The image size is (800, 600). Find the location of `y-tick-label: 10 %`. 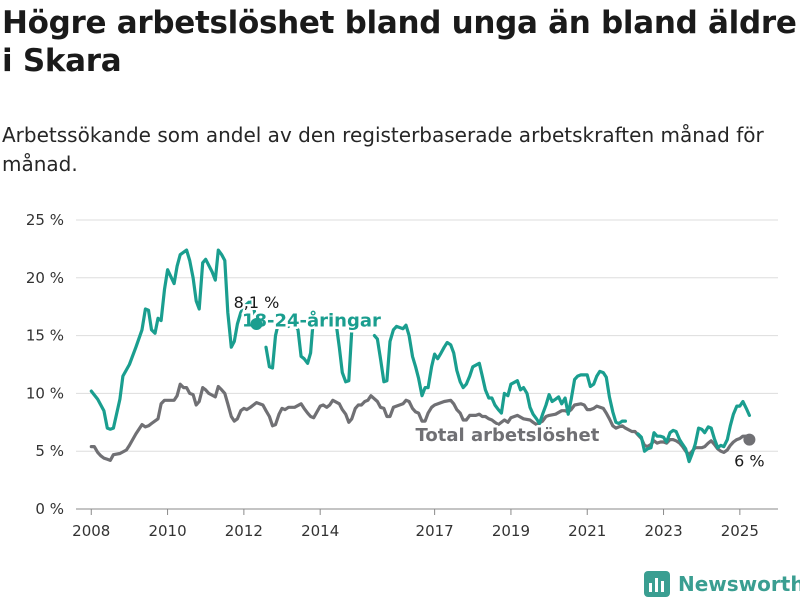

y-tick-label: 10 % is located at coordinates (45, 393).